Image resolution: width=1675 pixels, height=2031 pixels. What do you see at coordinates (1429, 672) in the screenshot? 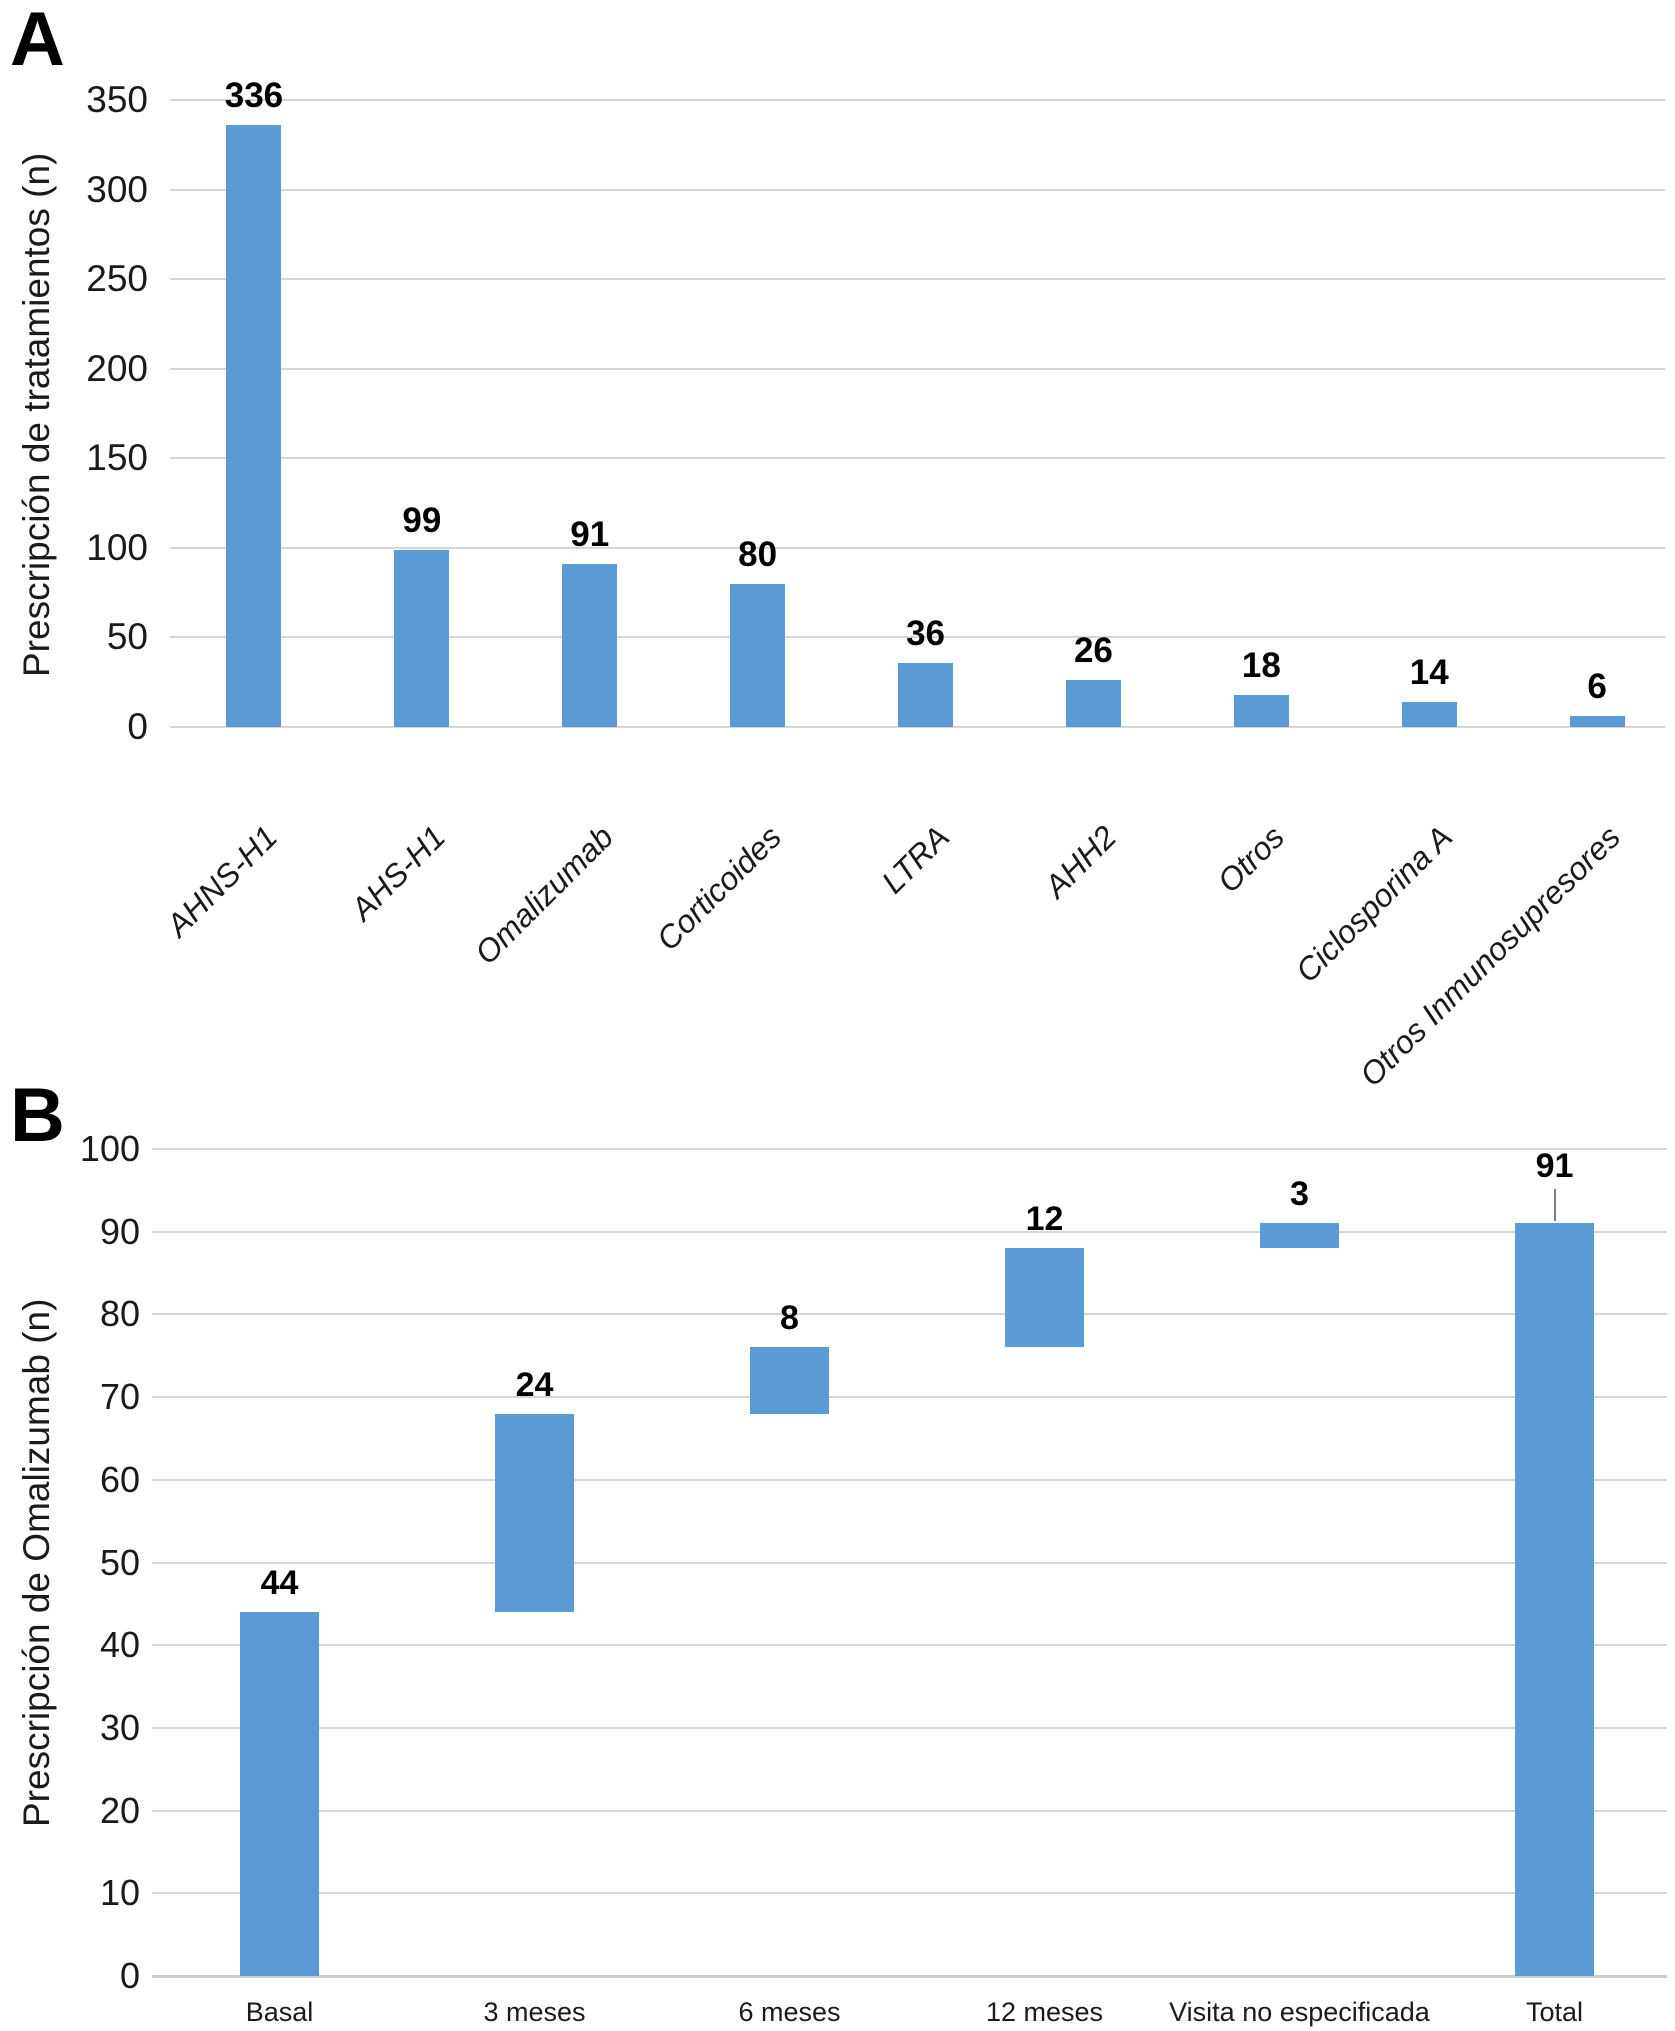
I see `bar-value-label: 14` at bounding box center [1429, 672].